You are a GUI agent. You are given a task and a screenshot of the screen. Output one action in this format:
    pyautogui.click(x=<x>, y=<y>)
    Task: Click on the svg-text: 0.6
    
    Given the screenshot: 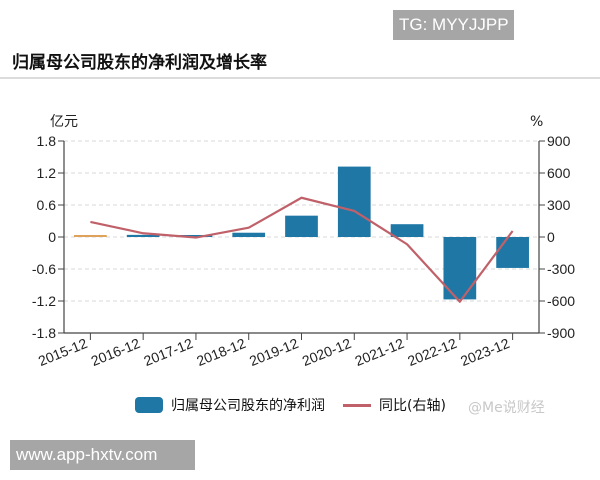 What is the action you would take?
    pyautogui.click(x=47, y=205)
    